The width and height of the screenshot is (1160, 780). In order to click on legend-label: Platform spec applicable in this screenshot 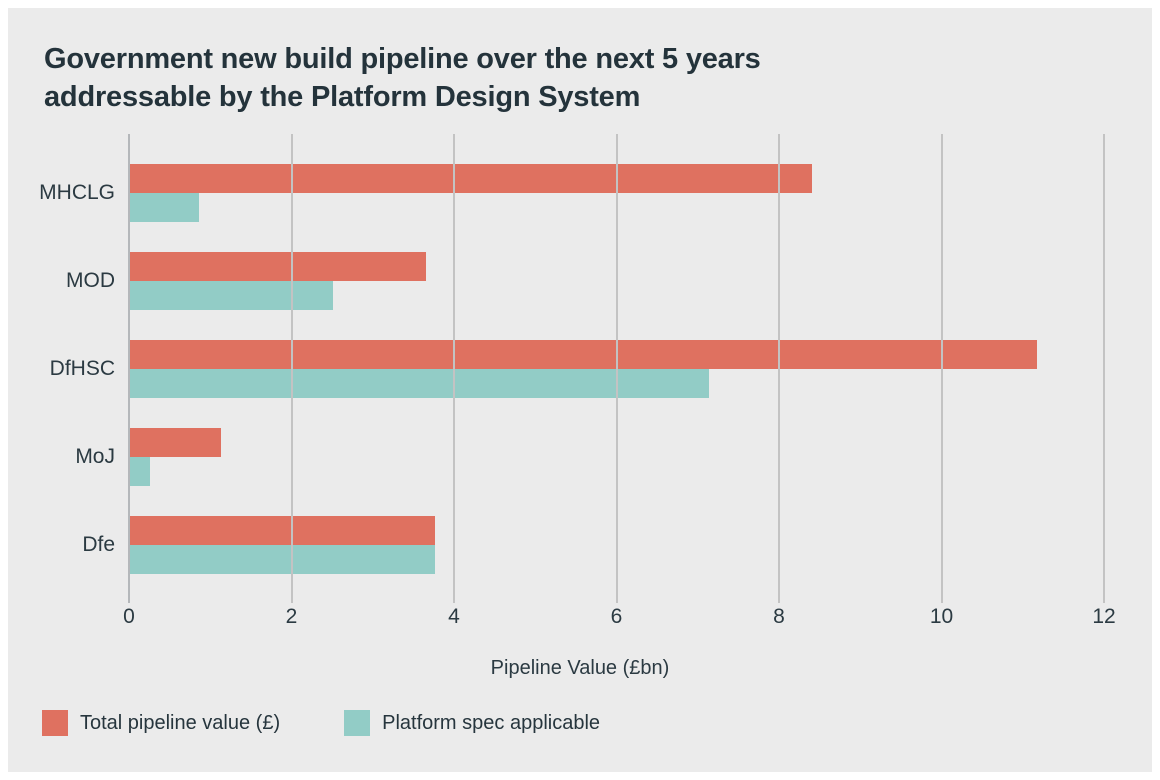, I will do `click(491, 722)`.